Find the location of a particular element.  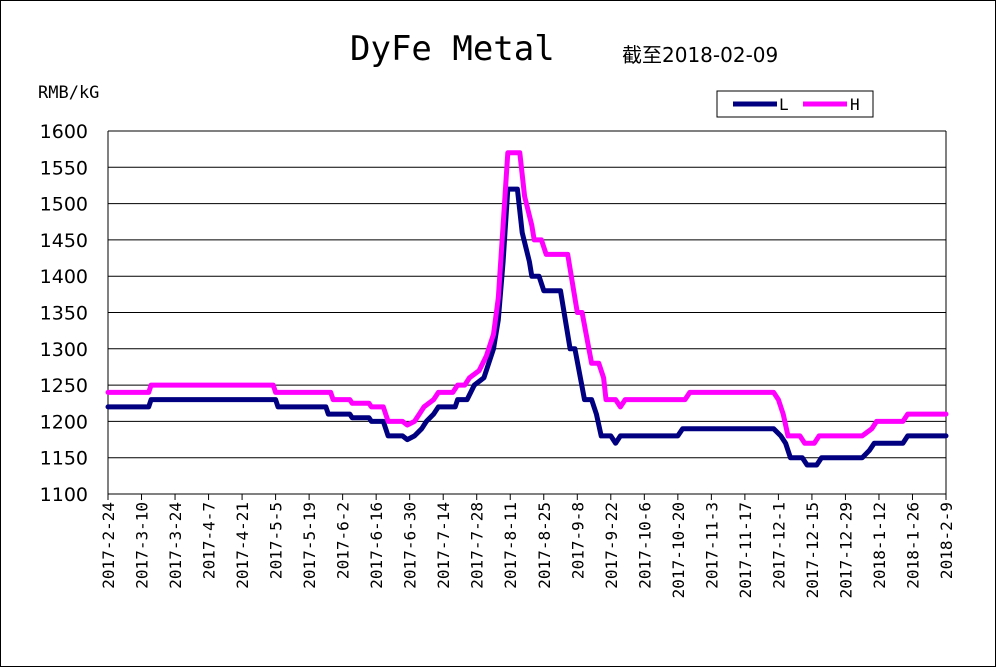

x-tick-label: 2017-9-8 is located at coordinates (577, 540).